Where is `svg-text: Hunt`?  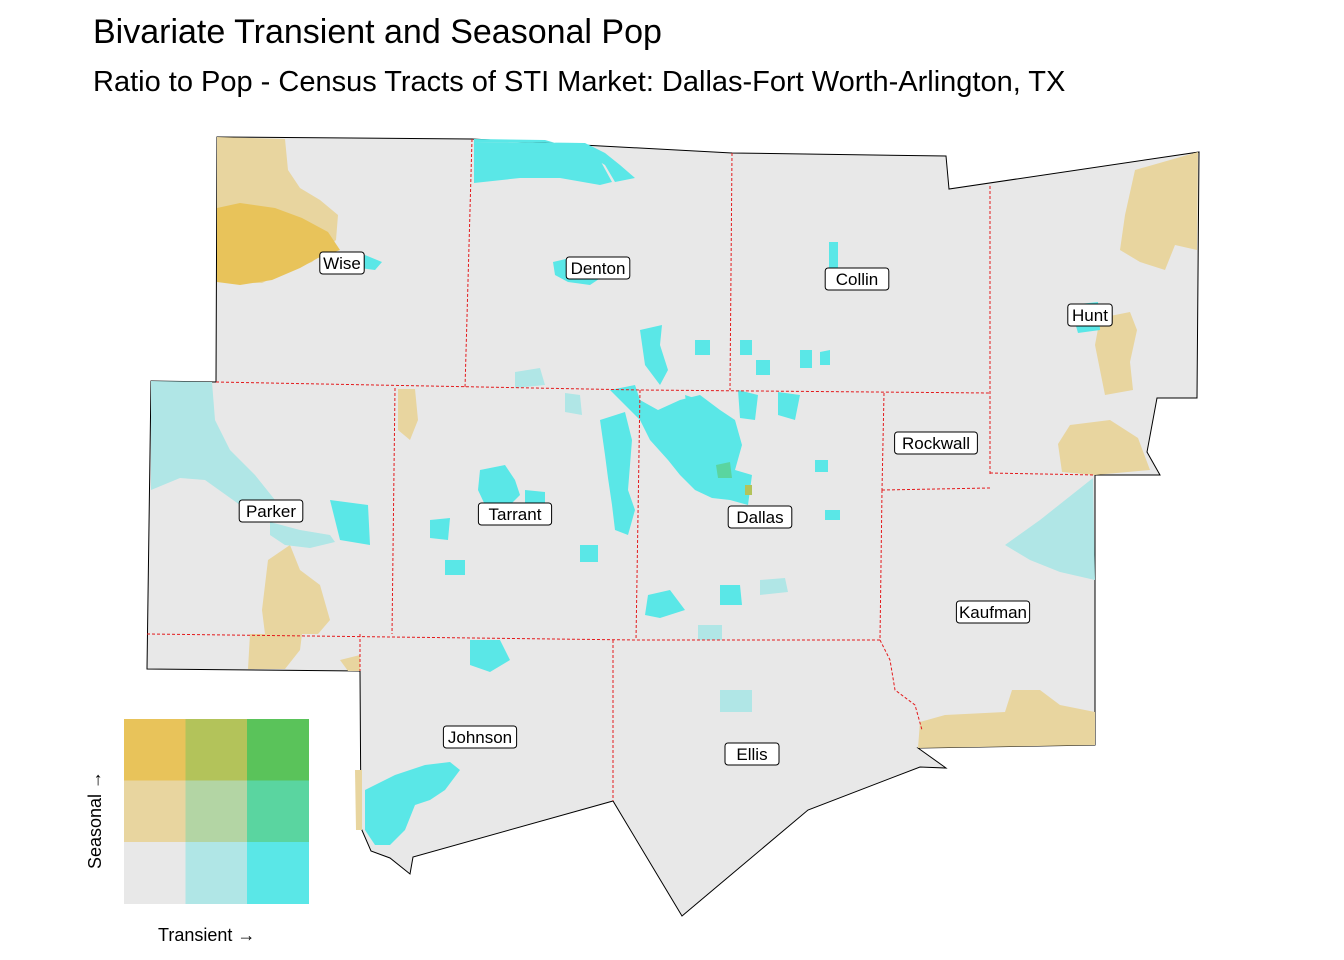
svg-text: Hunt is located at coordinates (1090, 315).